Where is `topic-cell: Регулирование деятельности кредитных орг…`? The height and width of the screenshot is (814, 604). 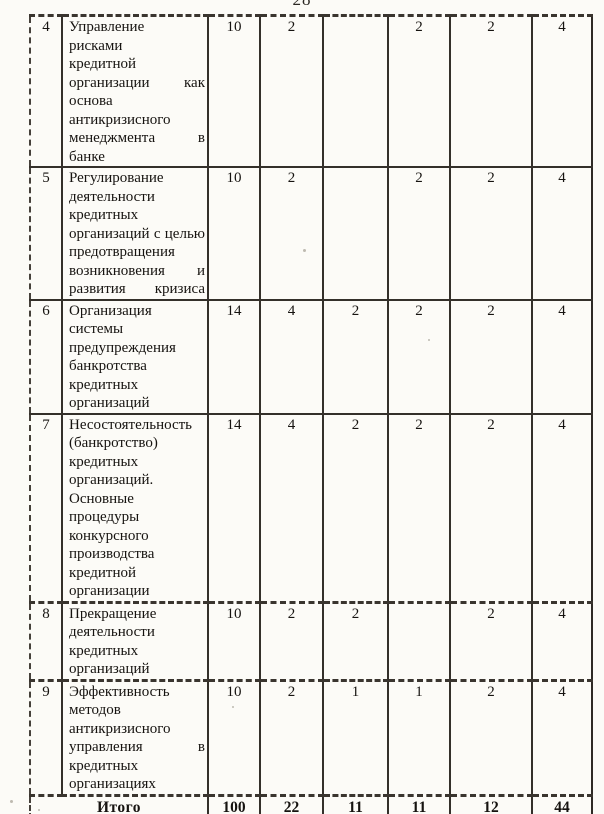
topic-cell: Регулирование деятельности кредитных орг… is located at coordinates (135, 233).